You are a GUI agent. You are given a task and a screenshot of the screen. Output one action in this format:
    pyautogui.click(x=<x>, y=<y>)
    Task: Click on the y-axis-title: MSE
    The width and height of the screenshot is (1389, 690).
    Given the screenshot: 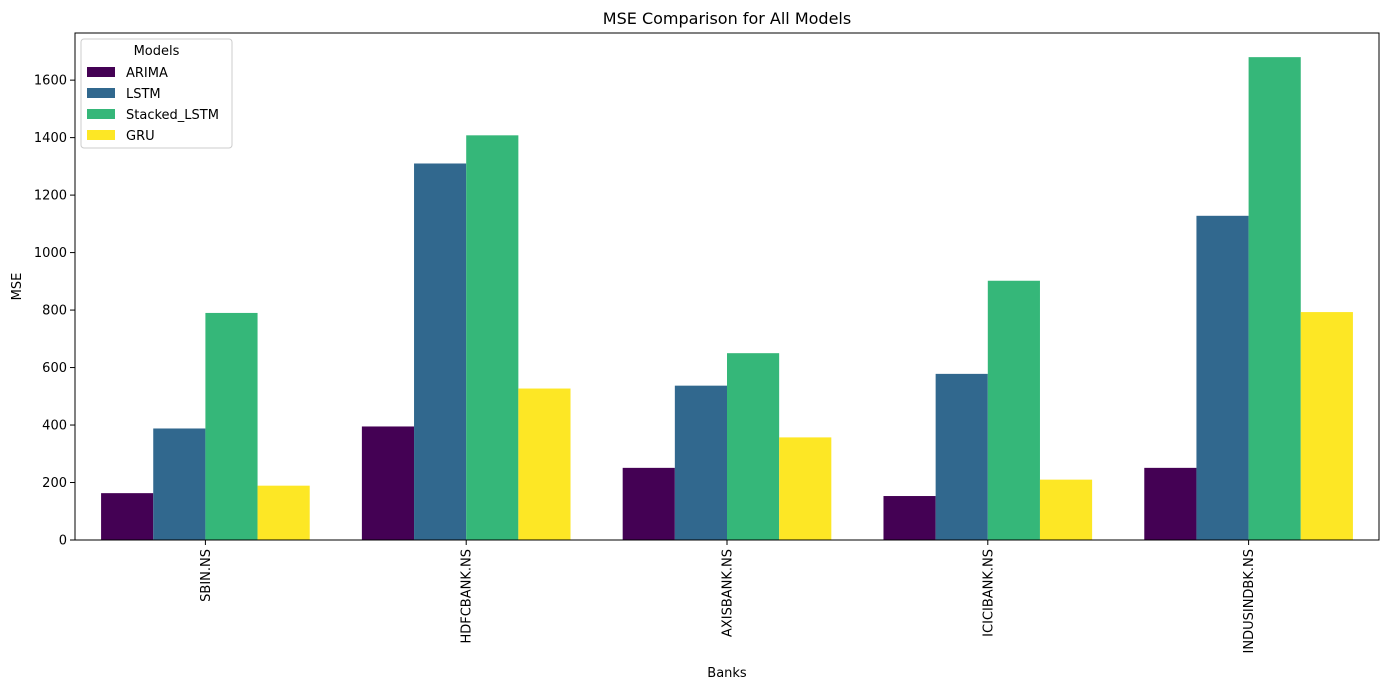 What is the action you would take?
    pyautogui.click(x=17, y=287)
    